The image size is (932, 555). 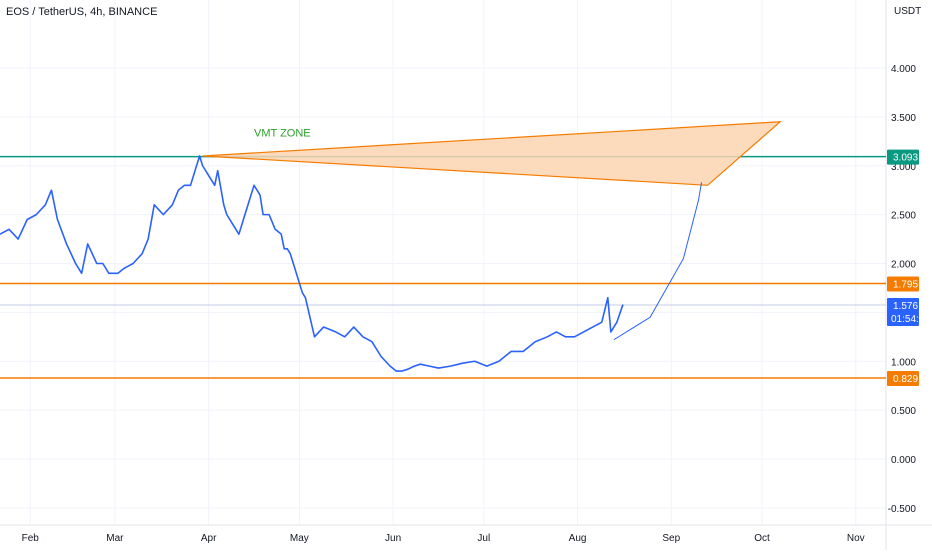 I want to click on time-axis: Feb Mar Apr May Jun Jul Aug Sep Oct Nov, so click(x=443, y=538).